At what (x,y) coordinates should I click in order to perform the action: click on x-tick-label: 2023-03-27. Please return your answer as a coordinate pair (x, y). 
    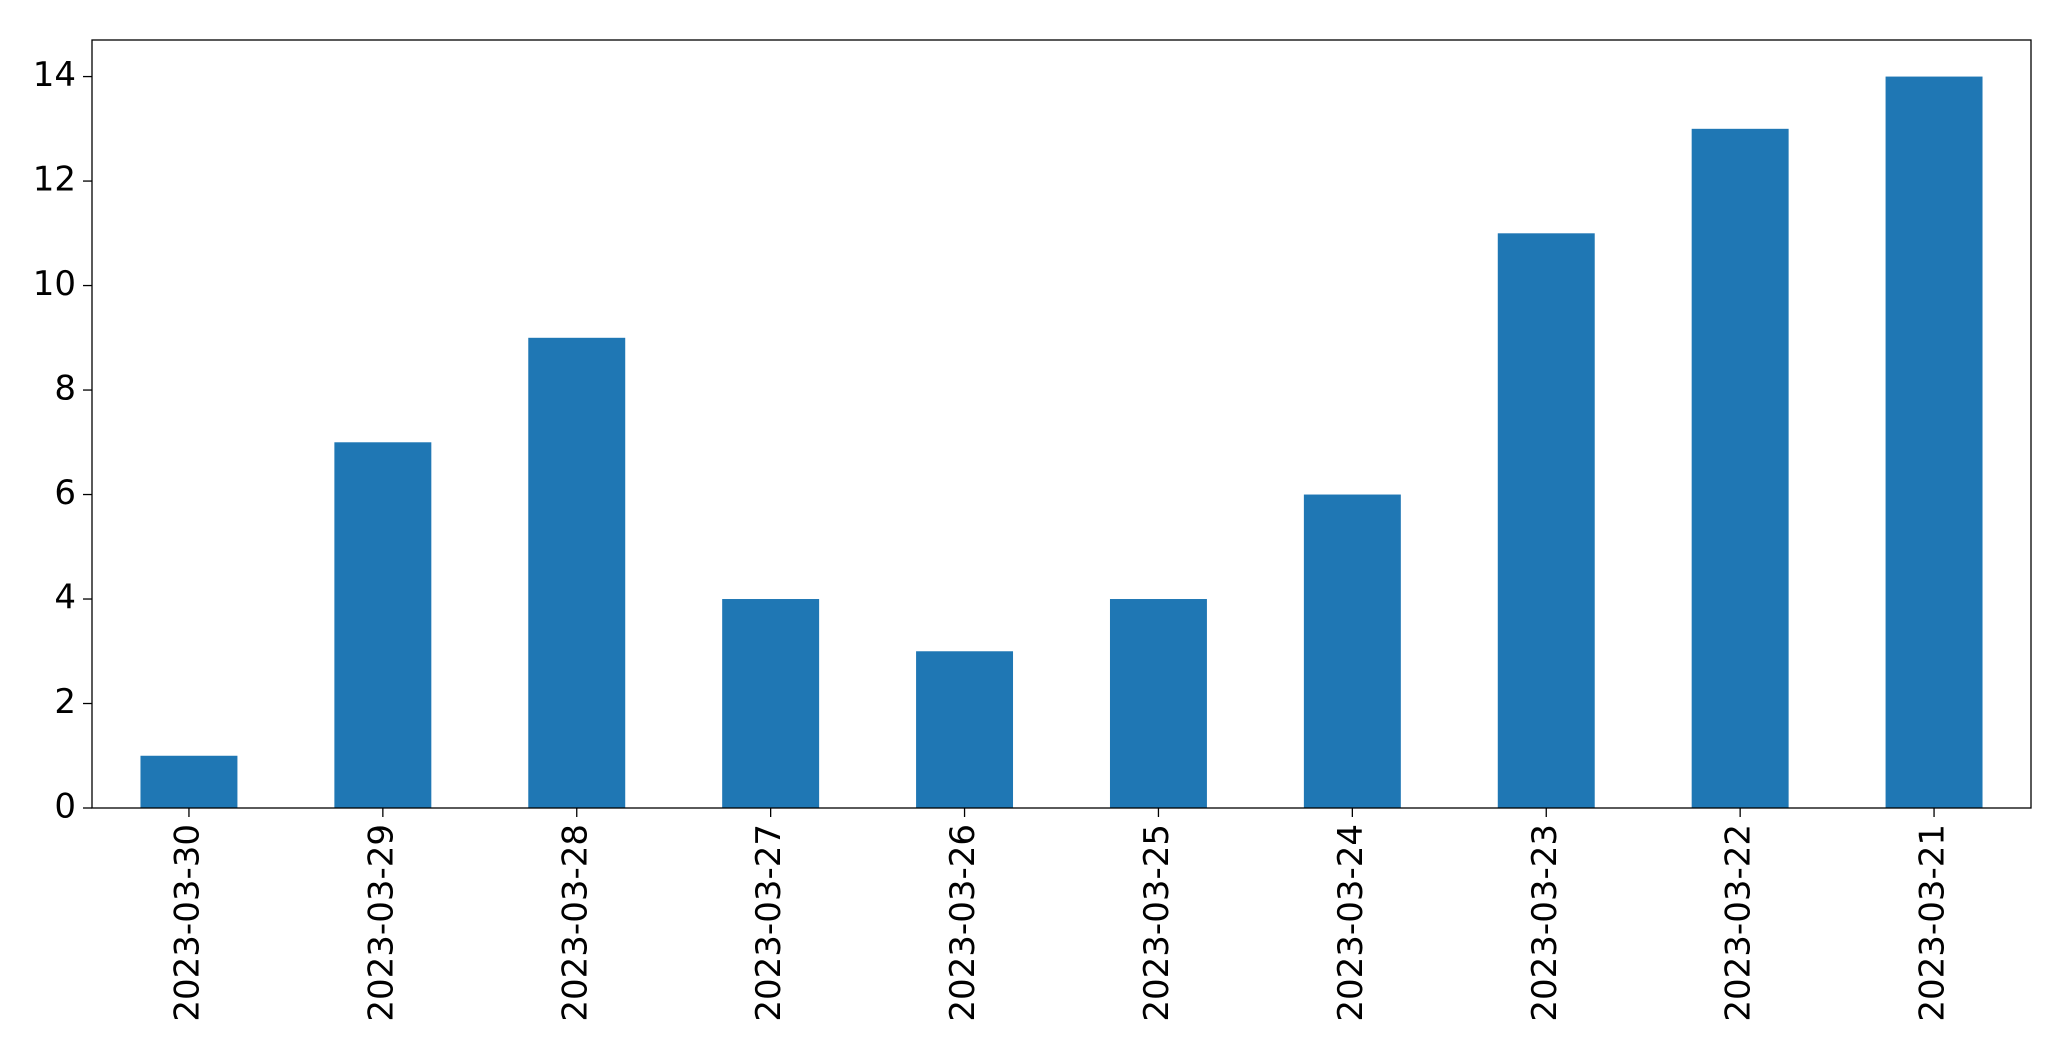
    Looking at the image, I should click on (769, 923).